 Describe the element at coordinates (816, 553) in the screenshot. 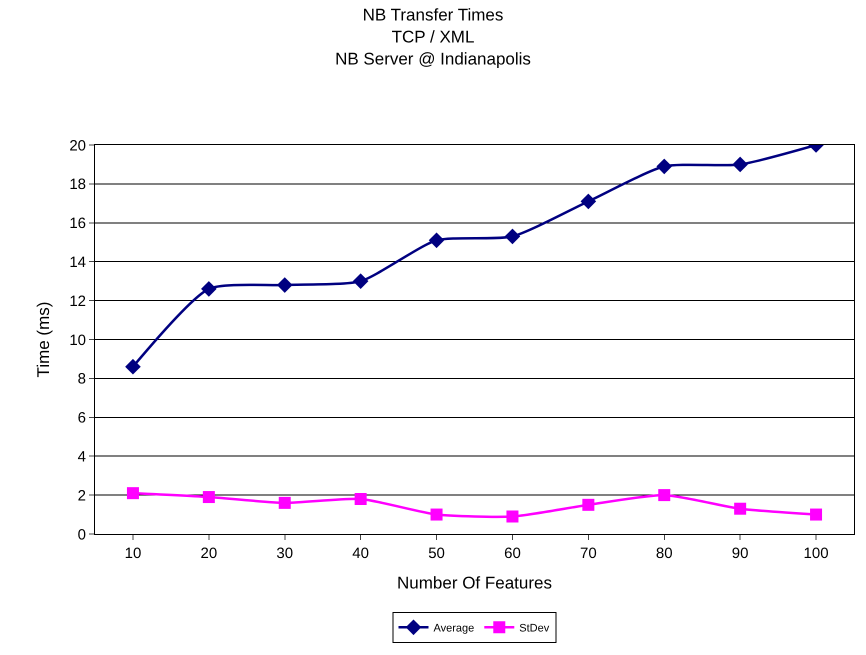

I see `x-tick-label: 100` at that location.